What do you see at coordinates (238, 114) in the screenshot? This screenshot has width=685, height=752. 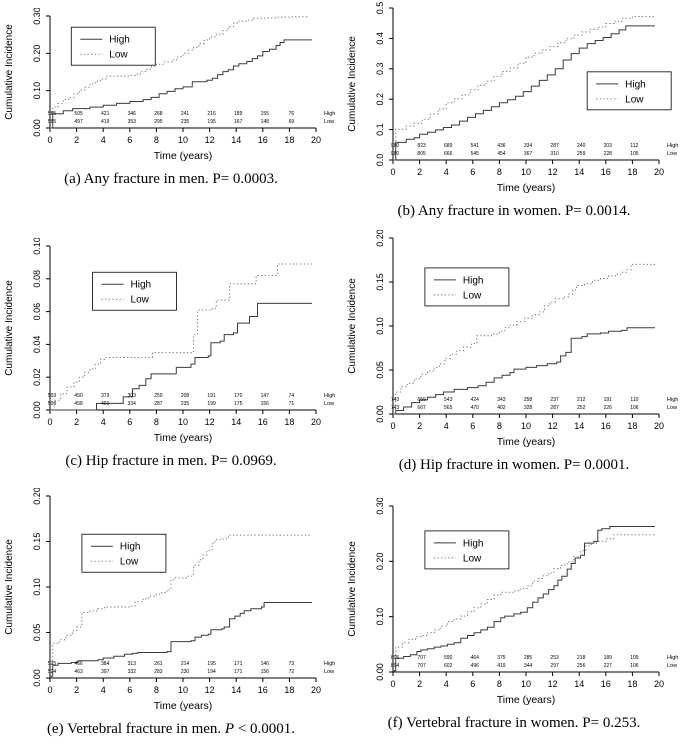 I see `at-risk-high-value: 189` at bounding box center [238, 114].